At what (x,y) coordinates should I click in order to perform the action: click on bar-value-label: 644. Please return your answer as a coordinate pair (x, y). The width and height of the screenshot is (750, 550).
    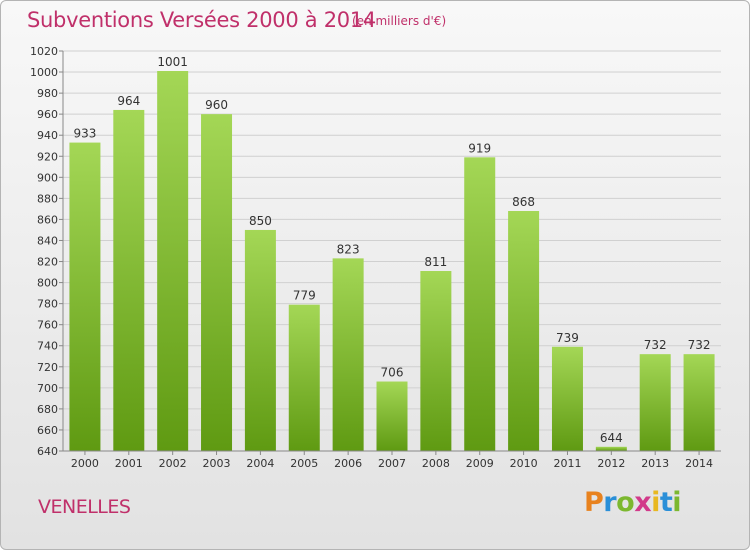
    Looking at the image, I should click on (611, 438).